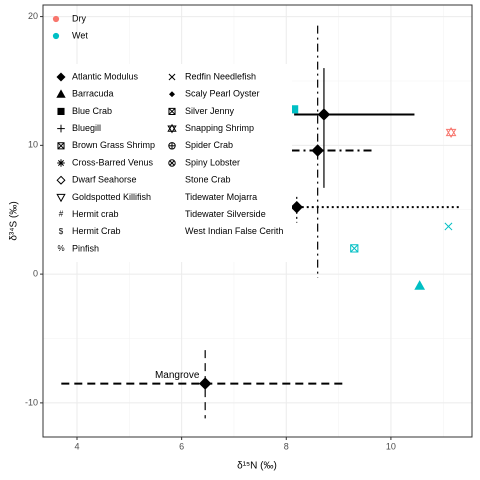  What do you see at coordinates (234, 231) in the screenshot?
I see `legend-label: West Indian False Cerith` at bounding box center [234, 231].